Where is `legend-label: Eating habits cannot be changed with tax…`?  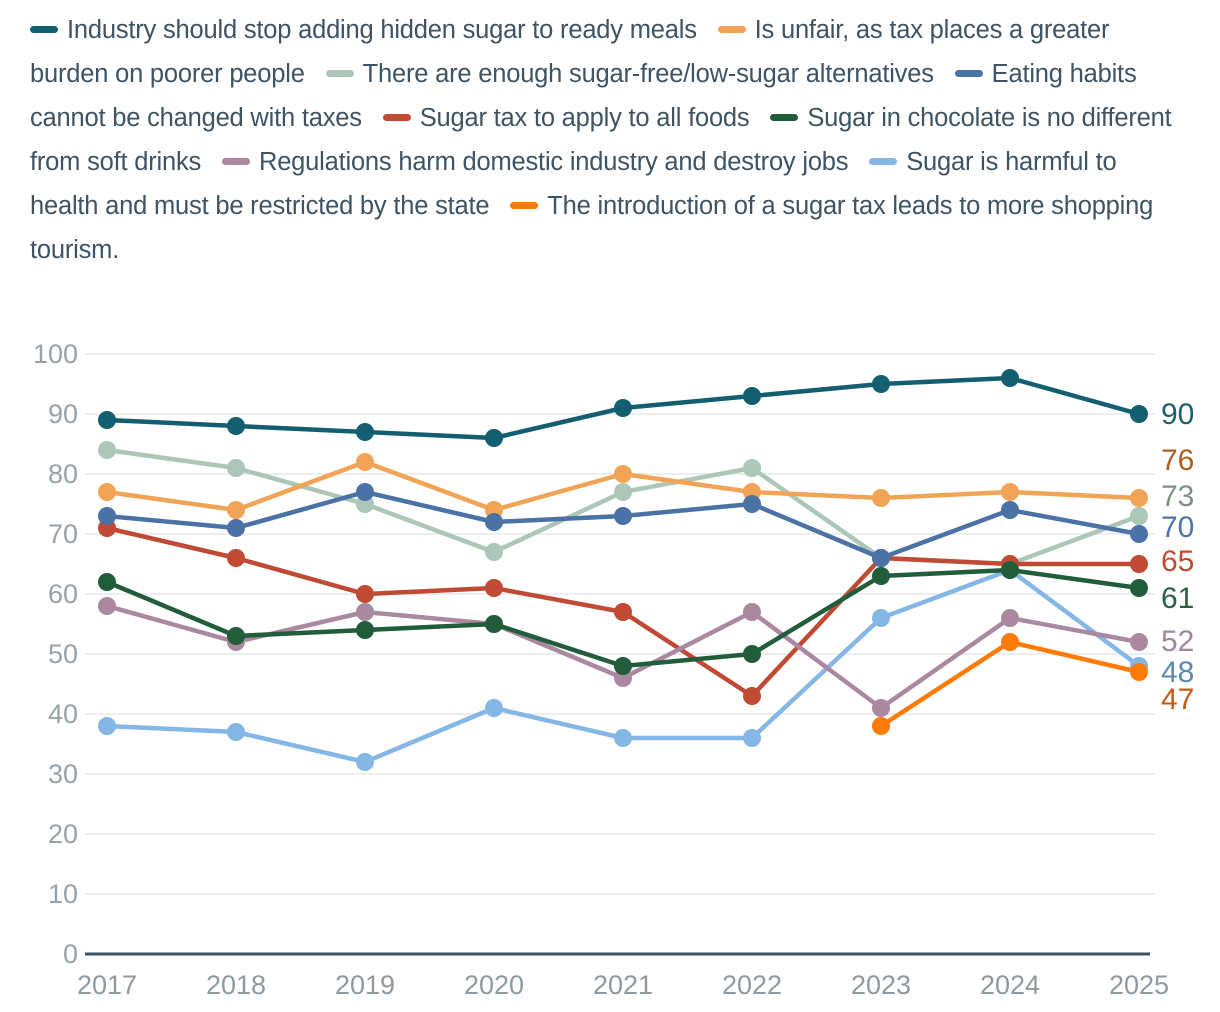
legend-label: Eating habits cannot be changed with tax… is located at coordinates (583, 96).